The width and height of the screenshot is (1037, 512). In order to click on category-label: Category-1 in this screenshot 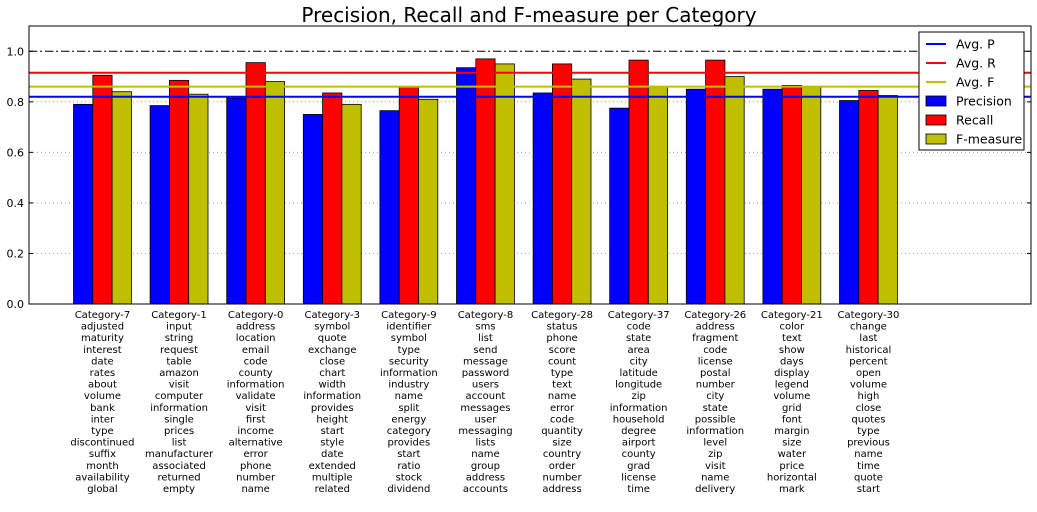, I will do `click(178, 315)`.